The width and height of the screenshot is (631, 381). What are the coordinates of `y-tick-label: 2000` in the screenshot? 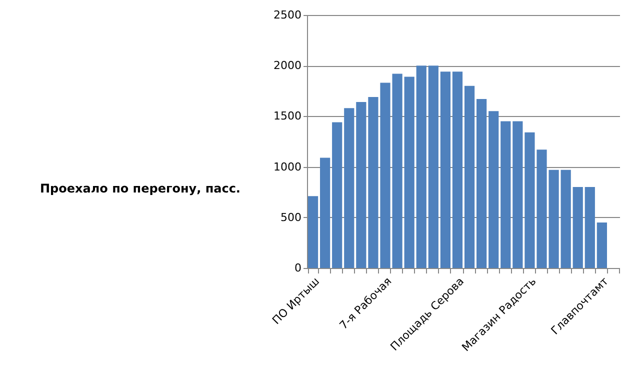 It's located at (288, 65).